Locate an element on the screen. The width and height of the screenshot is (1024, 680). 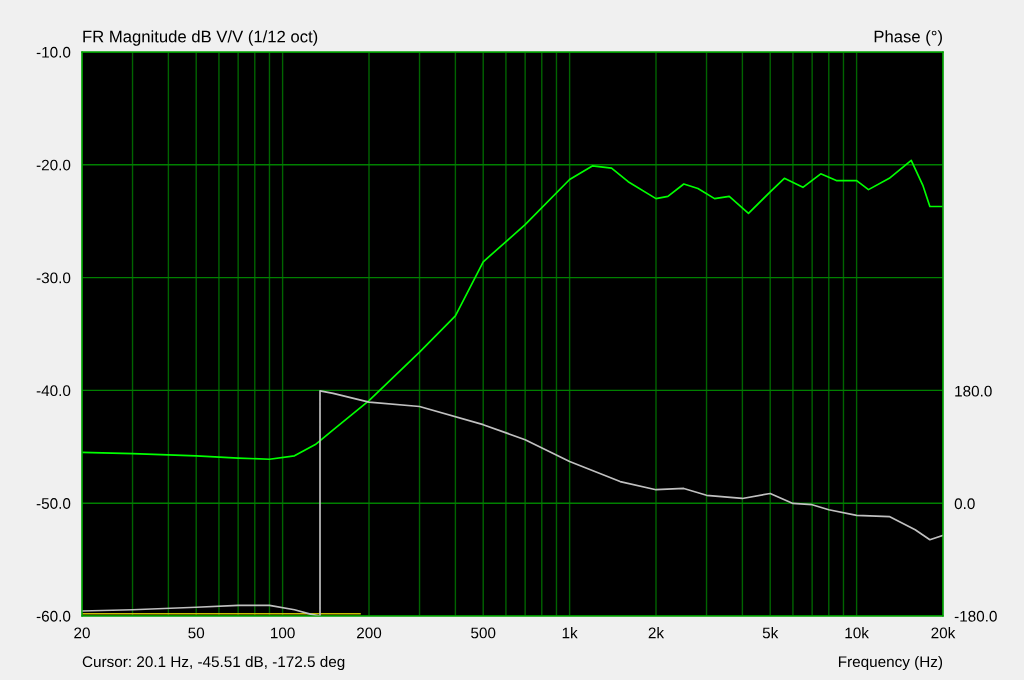
text: Cursor: 20.1 Hz, -45.51 dB, -172.5 deg is located at coordinates (213, 663).